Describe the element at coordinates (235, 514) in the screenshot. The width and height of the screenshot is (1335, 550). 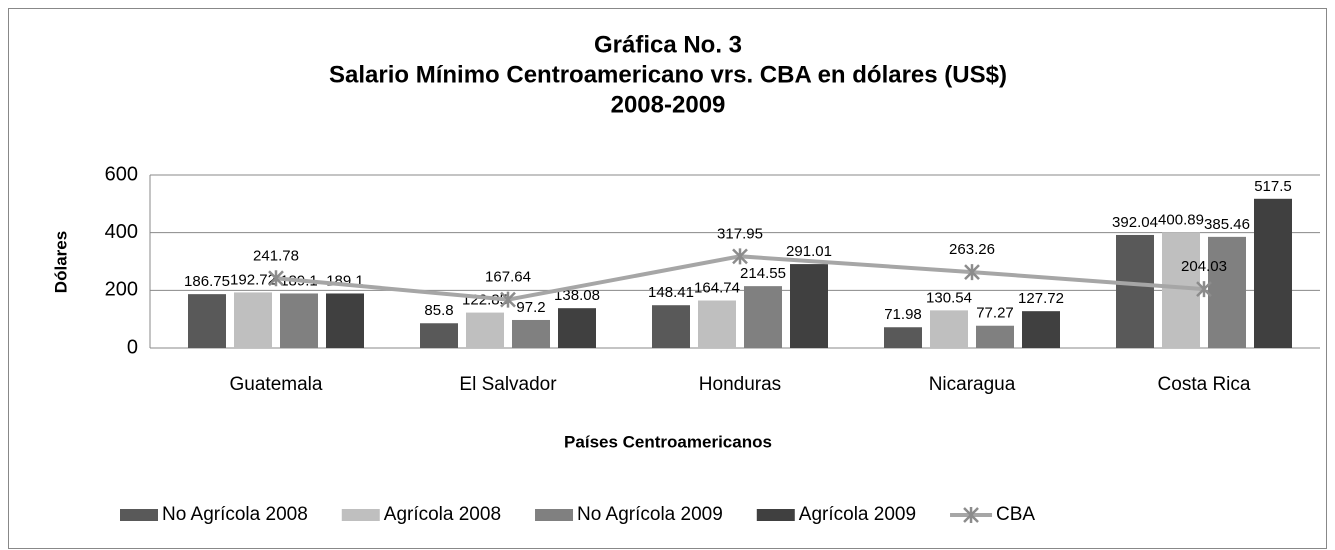
I see `legend-label: No Agrícola 2008` at that location.